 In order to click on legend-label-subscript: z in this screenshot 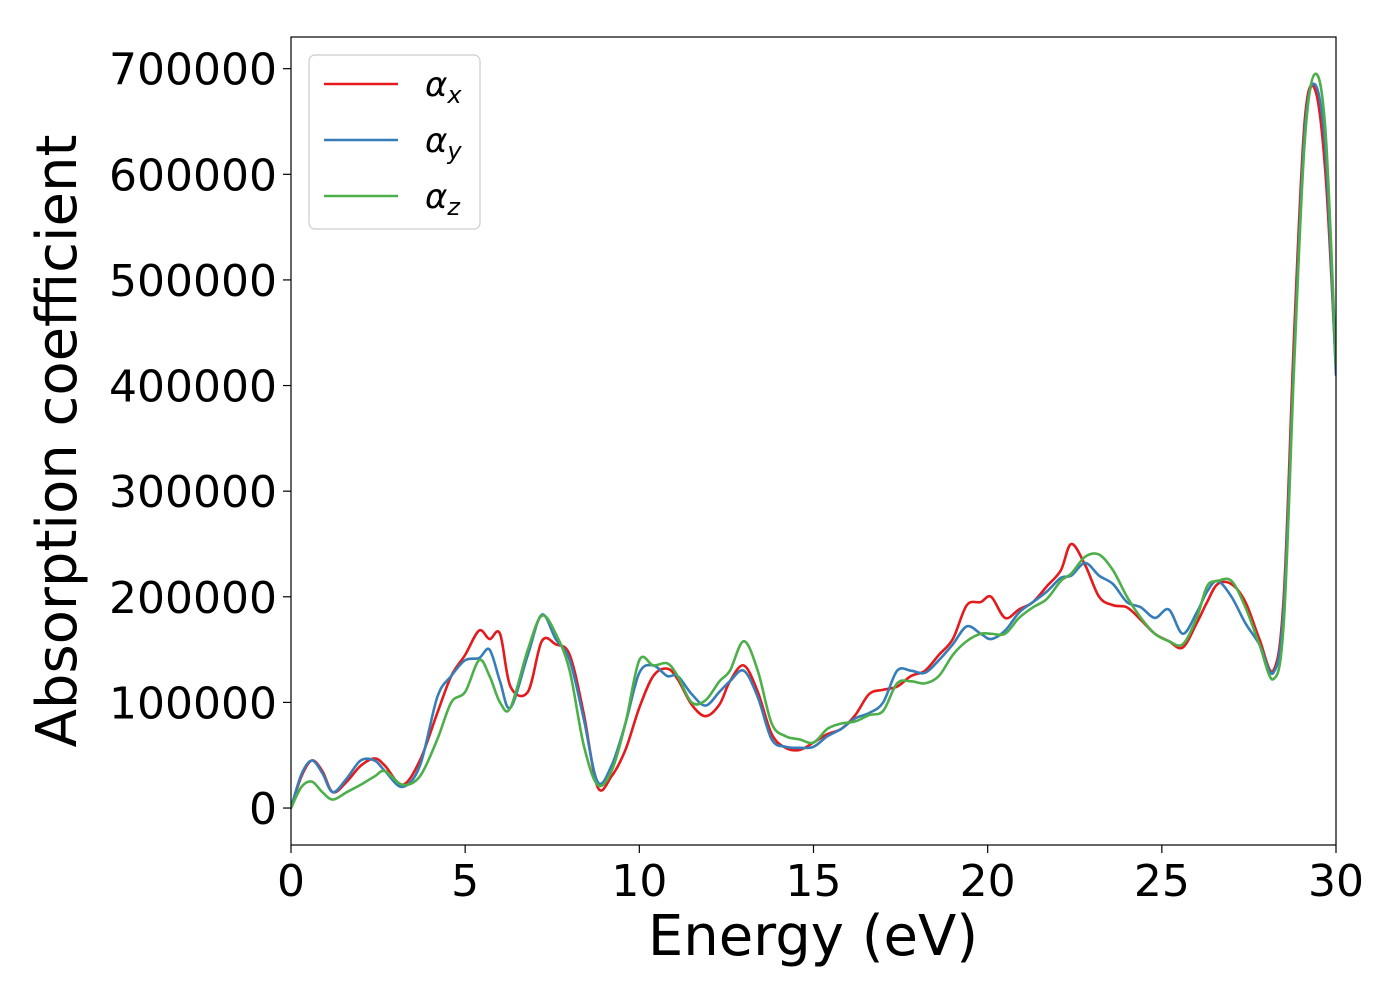, I will do `click(453, 207)`.